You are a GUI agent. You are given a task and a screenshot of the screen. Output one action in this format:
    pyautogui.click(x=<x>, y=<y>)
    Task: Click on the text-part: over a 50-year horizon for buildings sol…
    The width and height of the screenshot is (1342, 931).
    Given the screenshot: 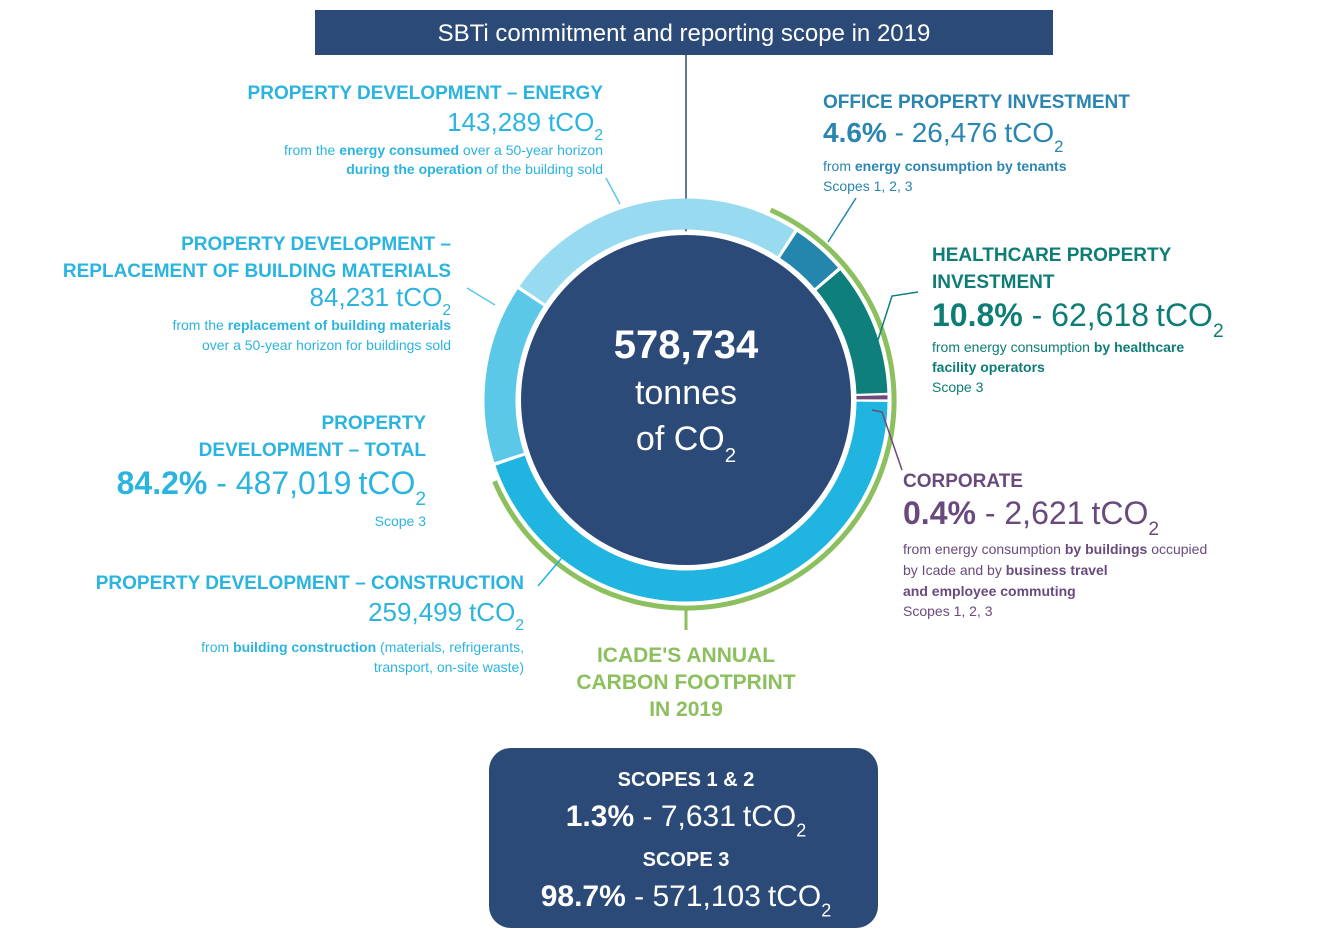 What is the action you would take?
    pyautogui.click(x=326, y=345)
    